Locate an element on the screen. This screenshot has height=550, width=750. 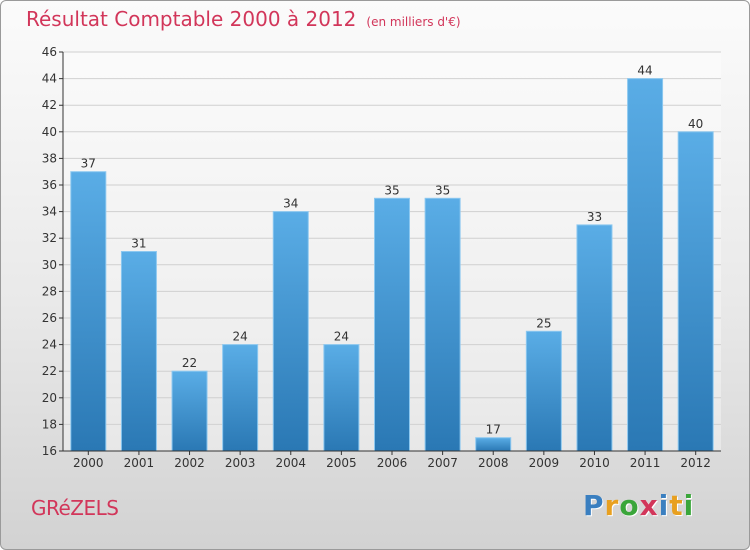
bar-2005 is located at coordinates (341, 398).